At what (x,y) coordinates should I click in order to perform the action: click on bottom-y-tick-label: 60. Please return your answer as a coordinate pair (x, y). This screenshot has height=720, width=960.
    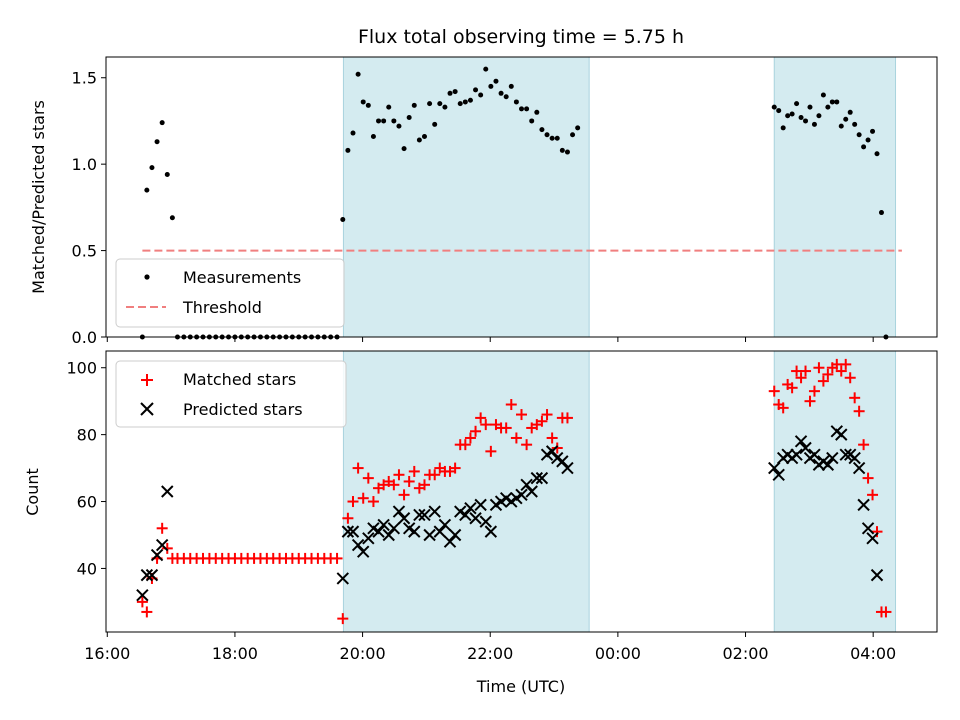
    Looking at the image, I should click on (87, 502).